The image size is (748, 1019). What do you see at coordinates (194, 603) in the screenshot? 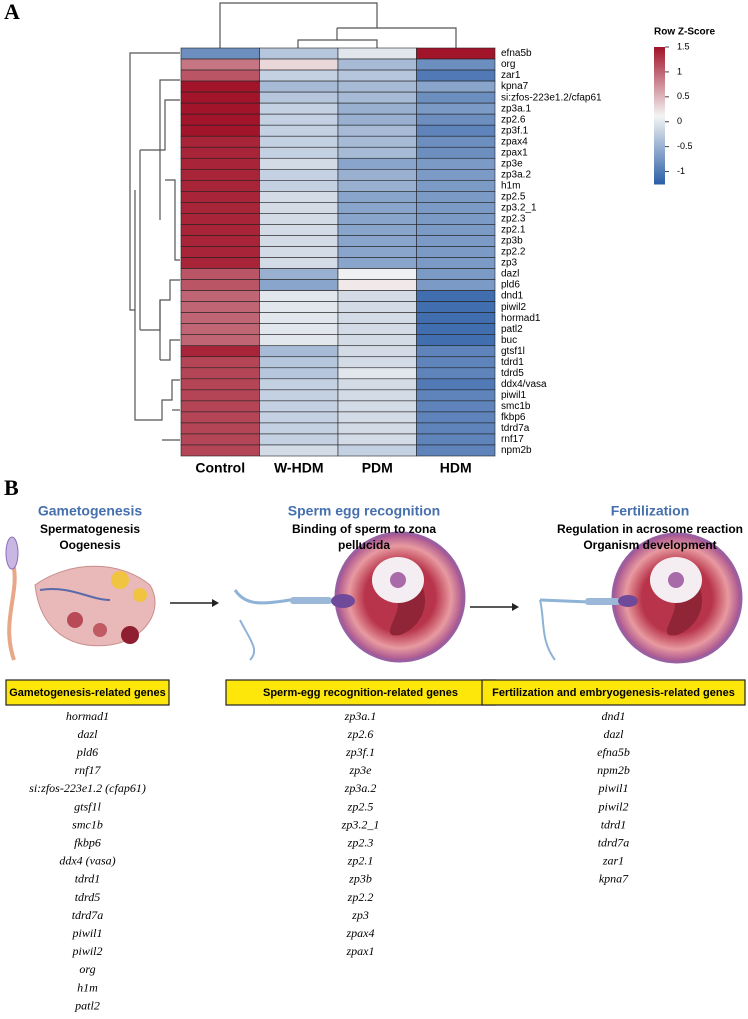
I see `arrow` at bounding box center [194, 603].